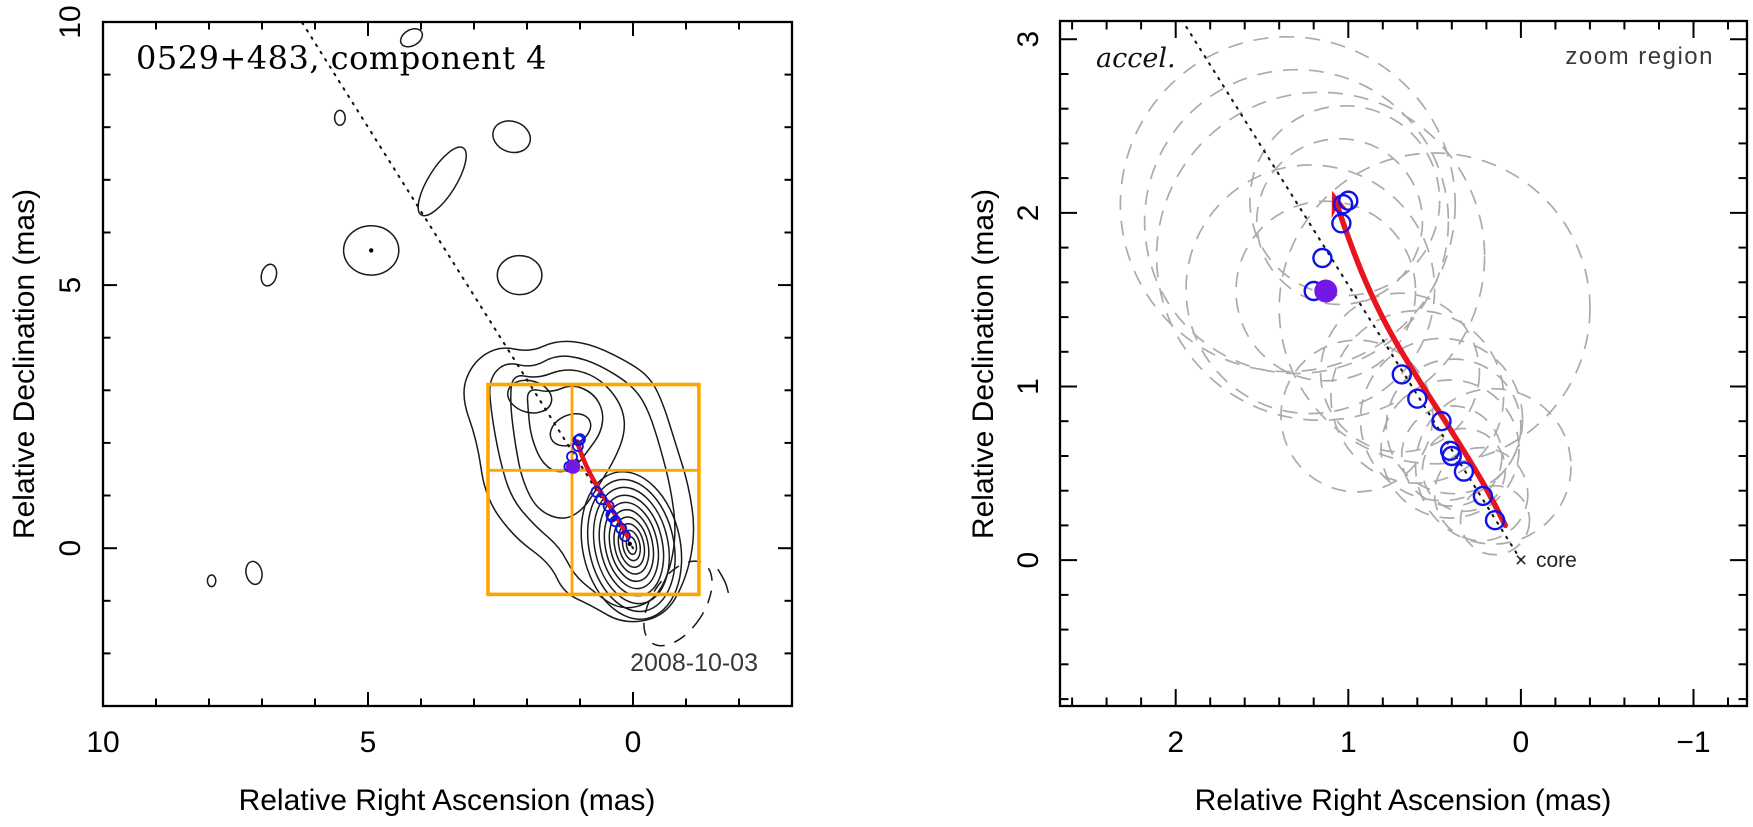 Image resolution: width=1753 pixels, height=827 pixels. I want to click on core-annotation: × core, so click(1546, 560).